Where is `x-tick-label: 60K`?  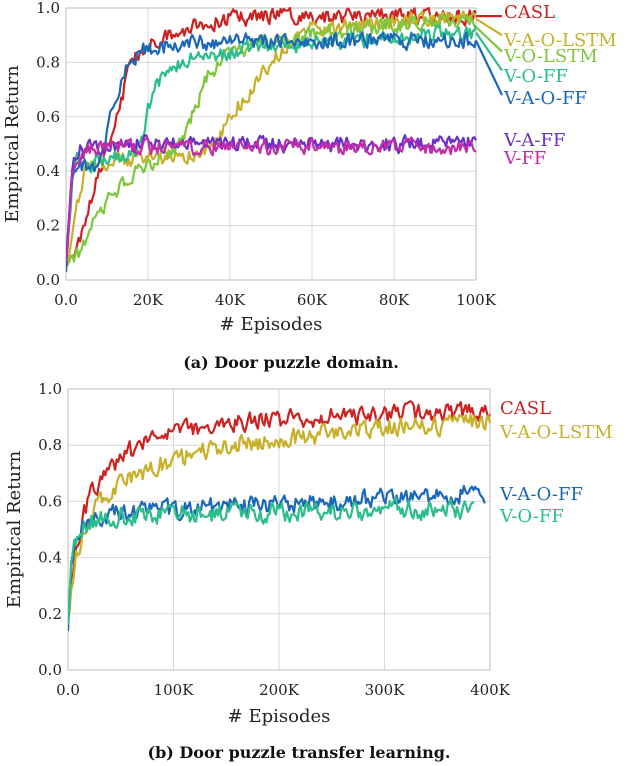
x-tick-label: 60K is located at coordinates (312, 300).